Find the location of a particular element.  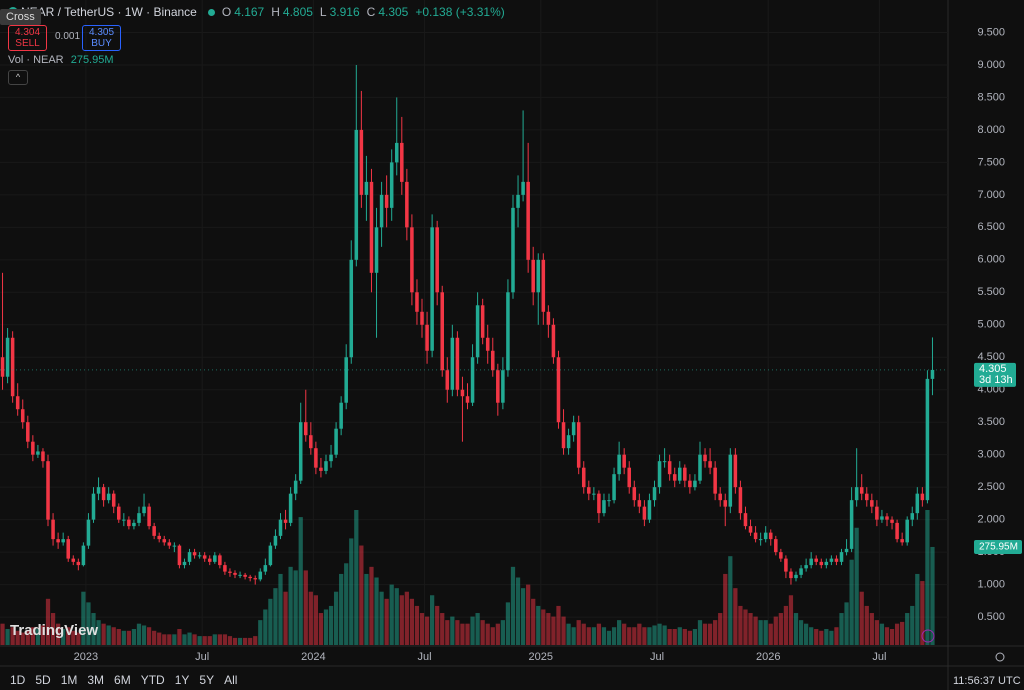

ohlc-letter: C is located at coordinates (371, 12).